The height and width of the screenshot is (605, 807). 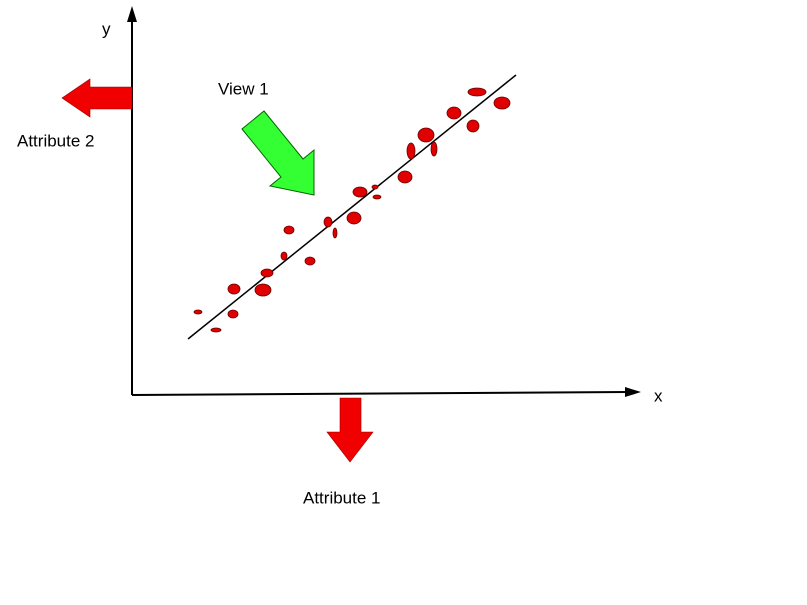 What do you see at coordinates (56, 140) in the screenshot?
I see `attribute-2-label: Attribute 2` at bounding box center [56, 140].